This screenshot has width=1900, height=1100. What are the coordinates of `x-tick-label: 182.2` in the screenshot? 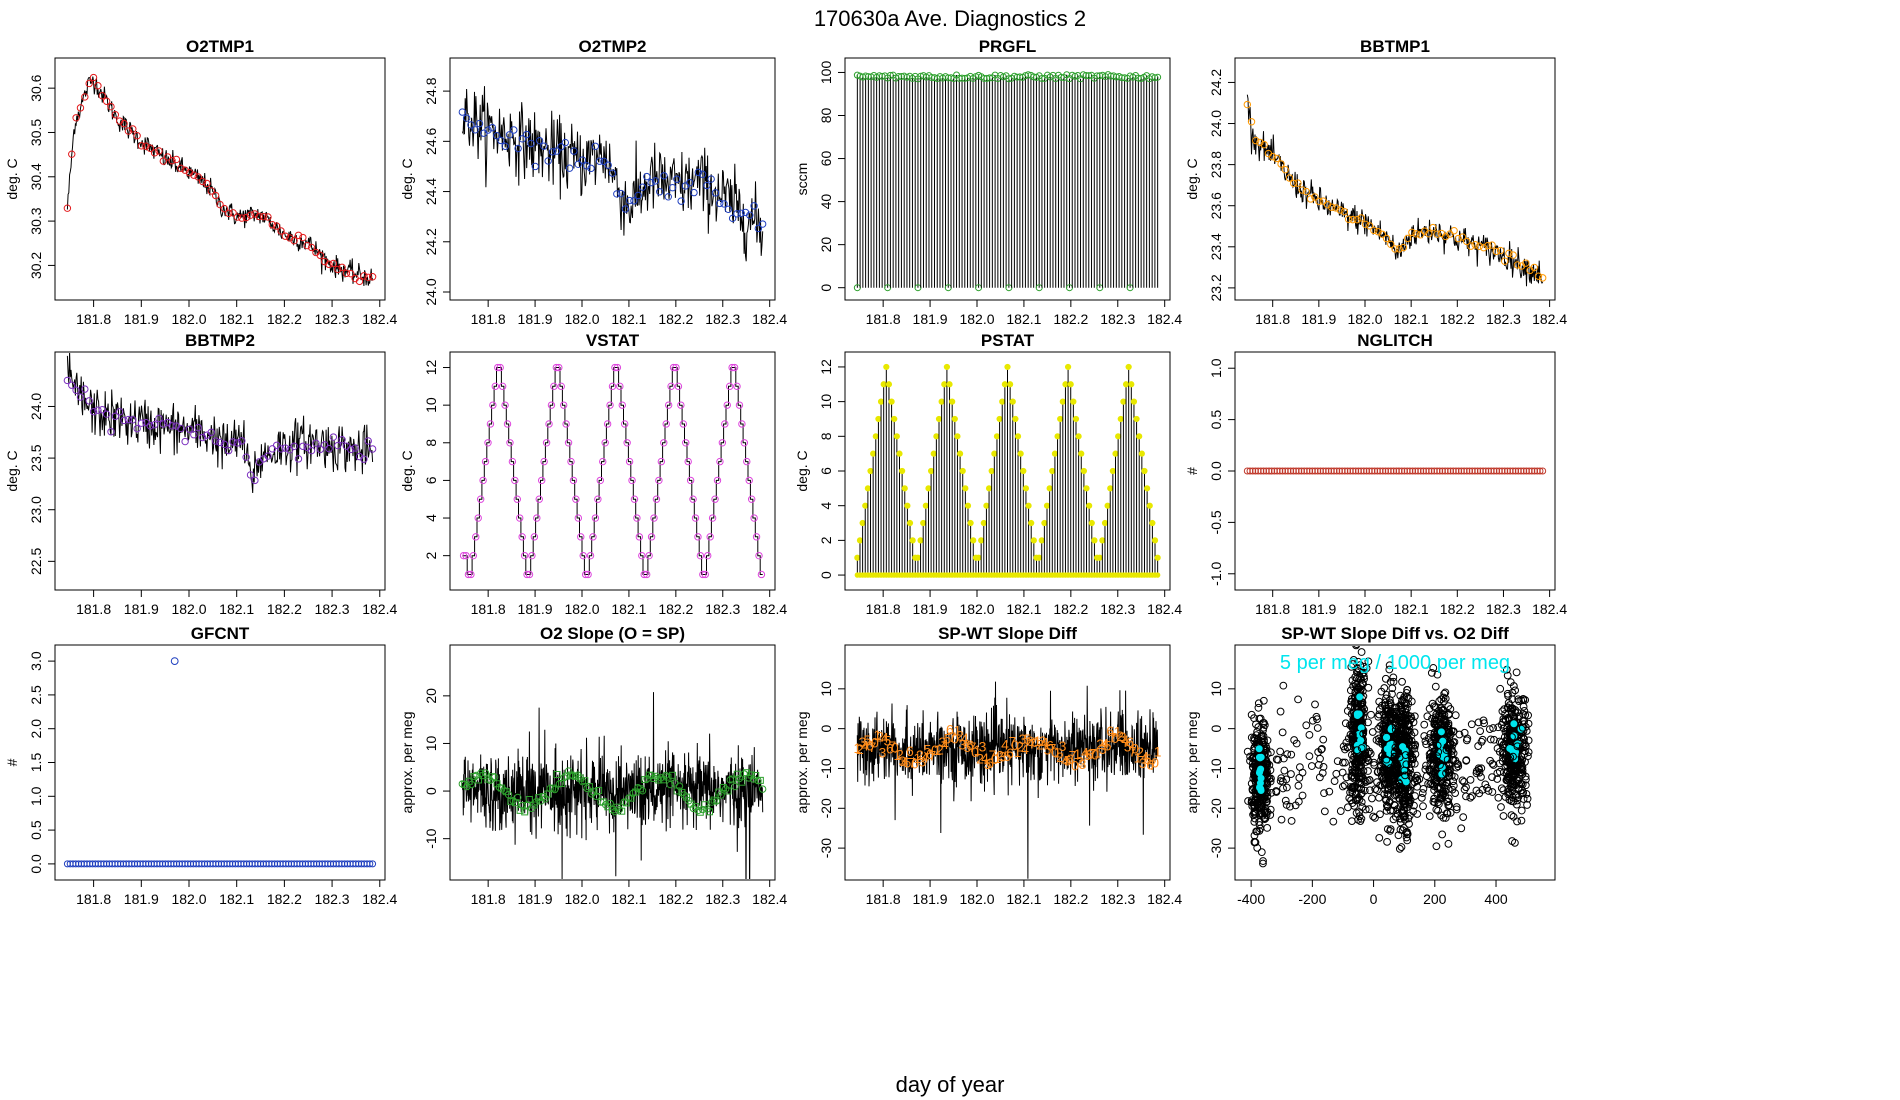 It's located at (675, 899).